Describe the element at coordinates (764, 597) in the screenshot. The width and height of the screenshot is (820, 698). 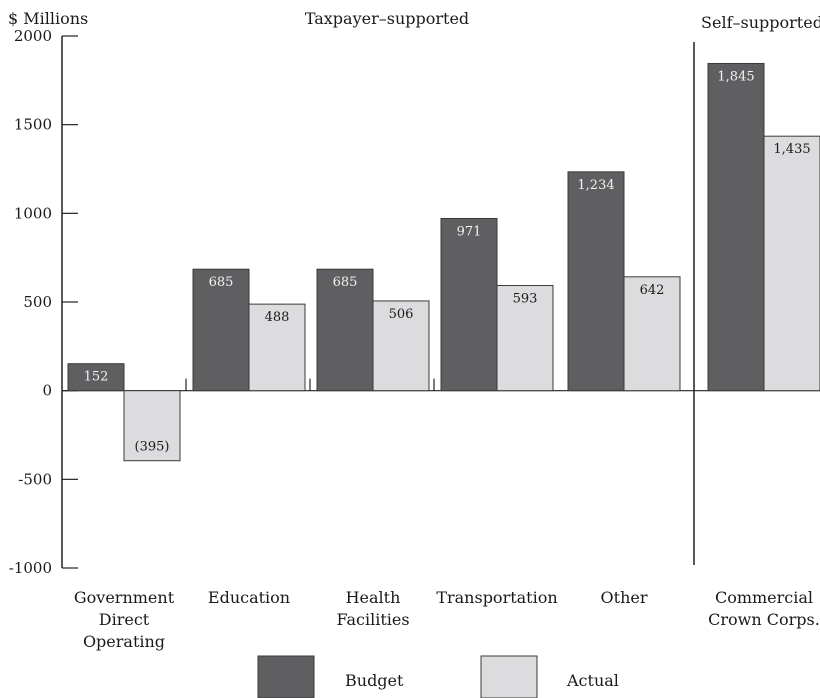
I see `category-label-commercial-crown-corps: Commercial` at that location.